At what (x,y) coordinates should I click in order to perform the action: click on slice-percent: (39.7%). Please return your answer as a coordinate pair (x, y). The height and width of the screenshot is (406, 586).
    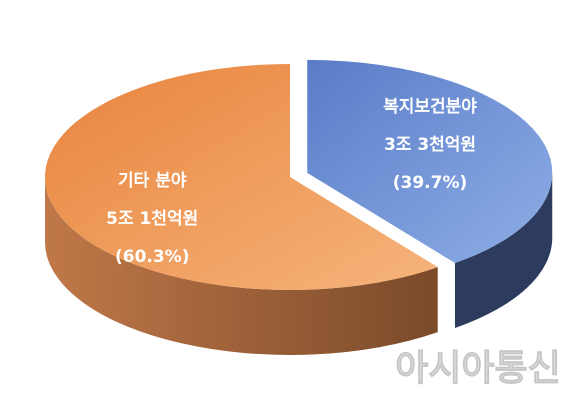
    Looking at the image, I should click on (430, 183).